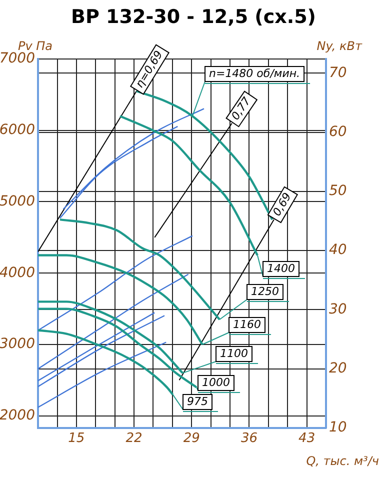 Image resolution: width=387 pixels, height=479 pixels. I want to click on legend-label: 1160, so click(247, 324).